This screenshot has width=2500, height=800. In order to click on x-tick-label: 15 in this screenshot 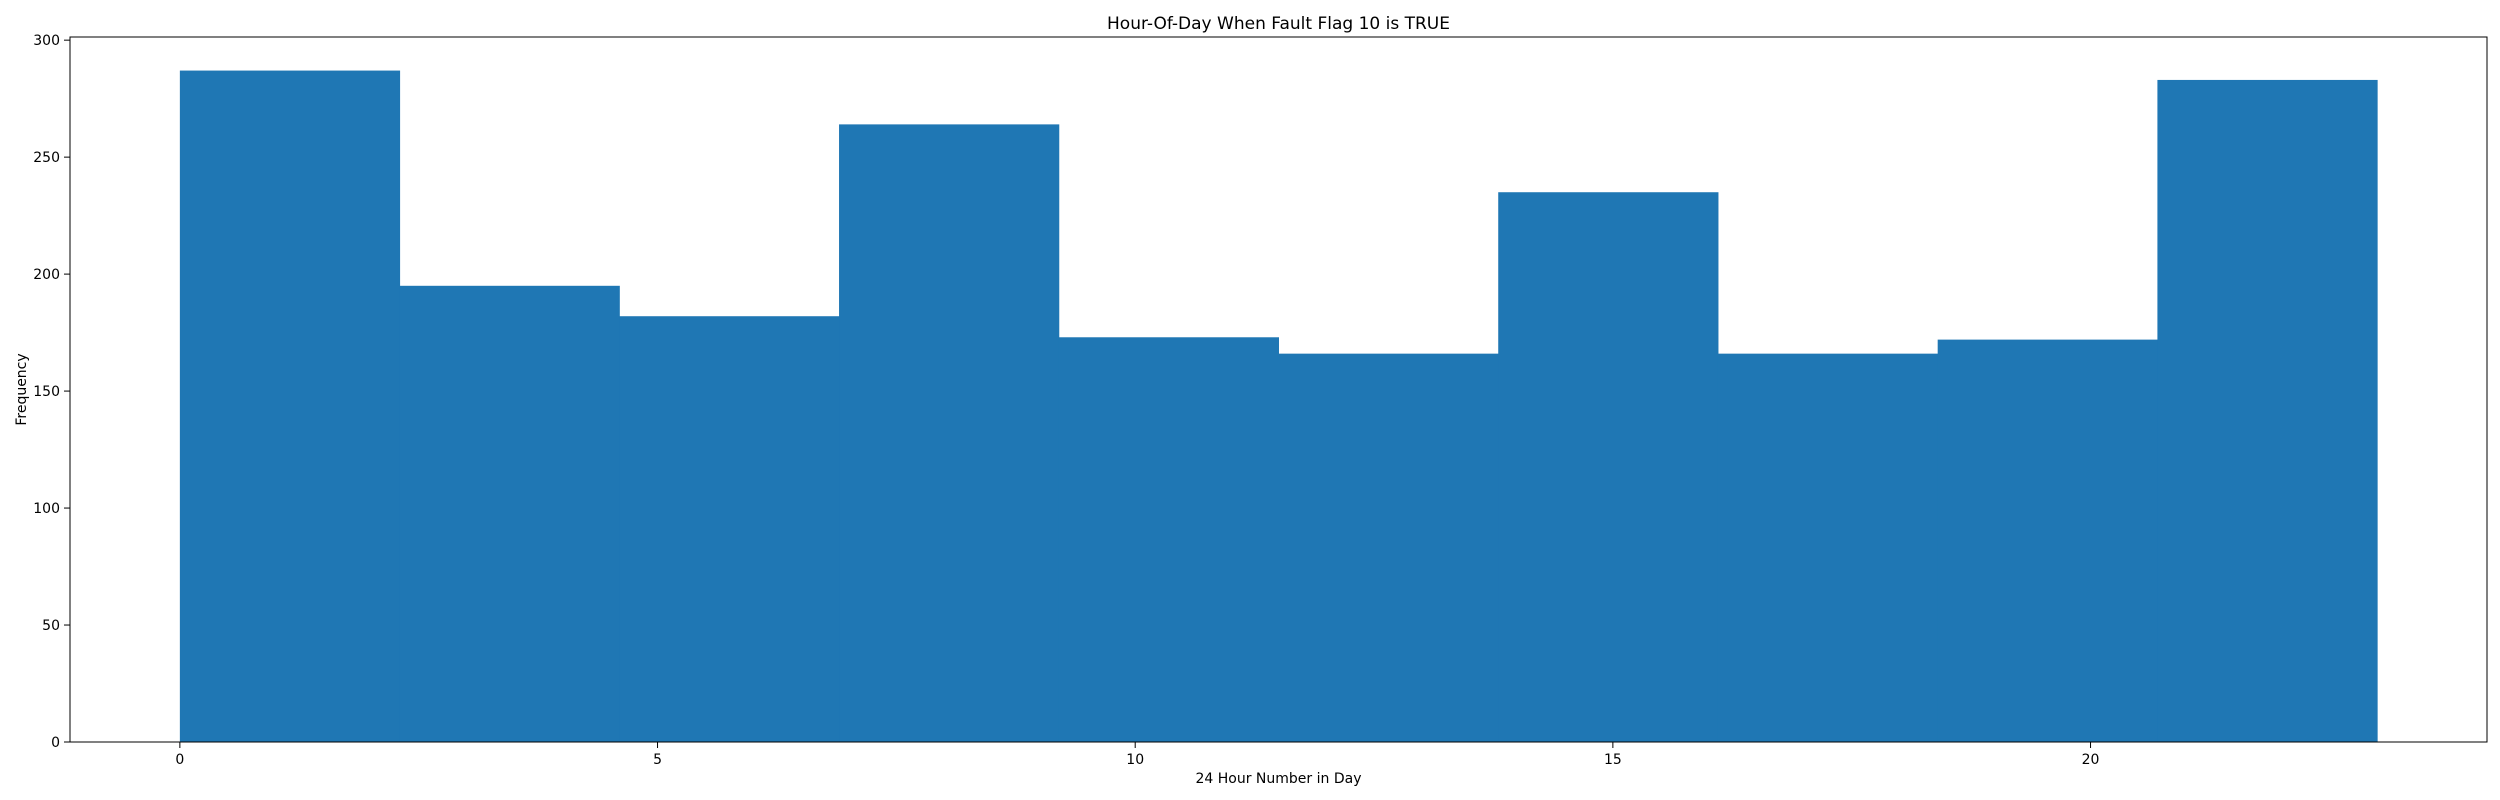, I will do `click(1613, 760)`.